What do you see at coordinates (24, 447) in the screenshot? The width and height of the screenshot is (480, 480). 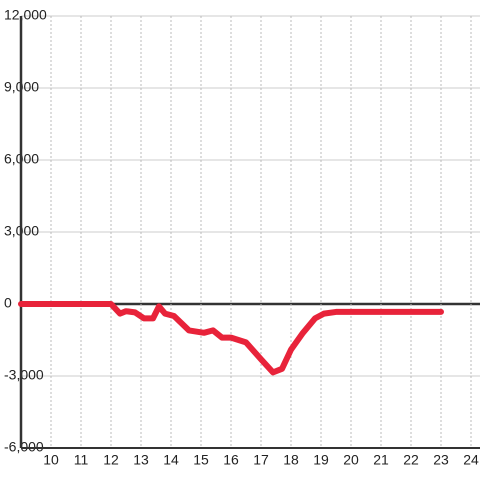 I see `y-tick-label: -6,000` at bounding box center [24, 447].